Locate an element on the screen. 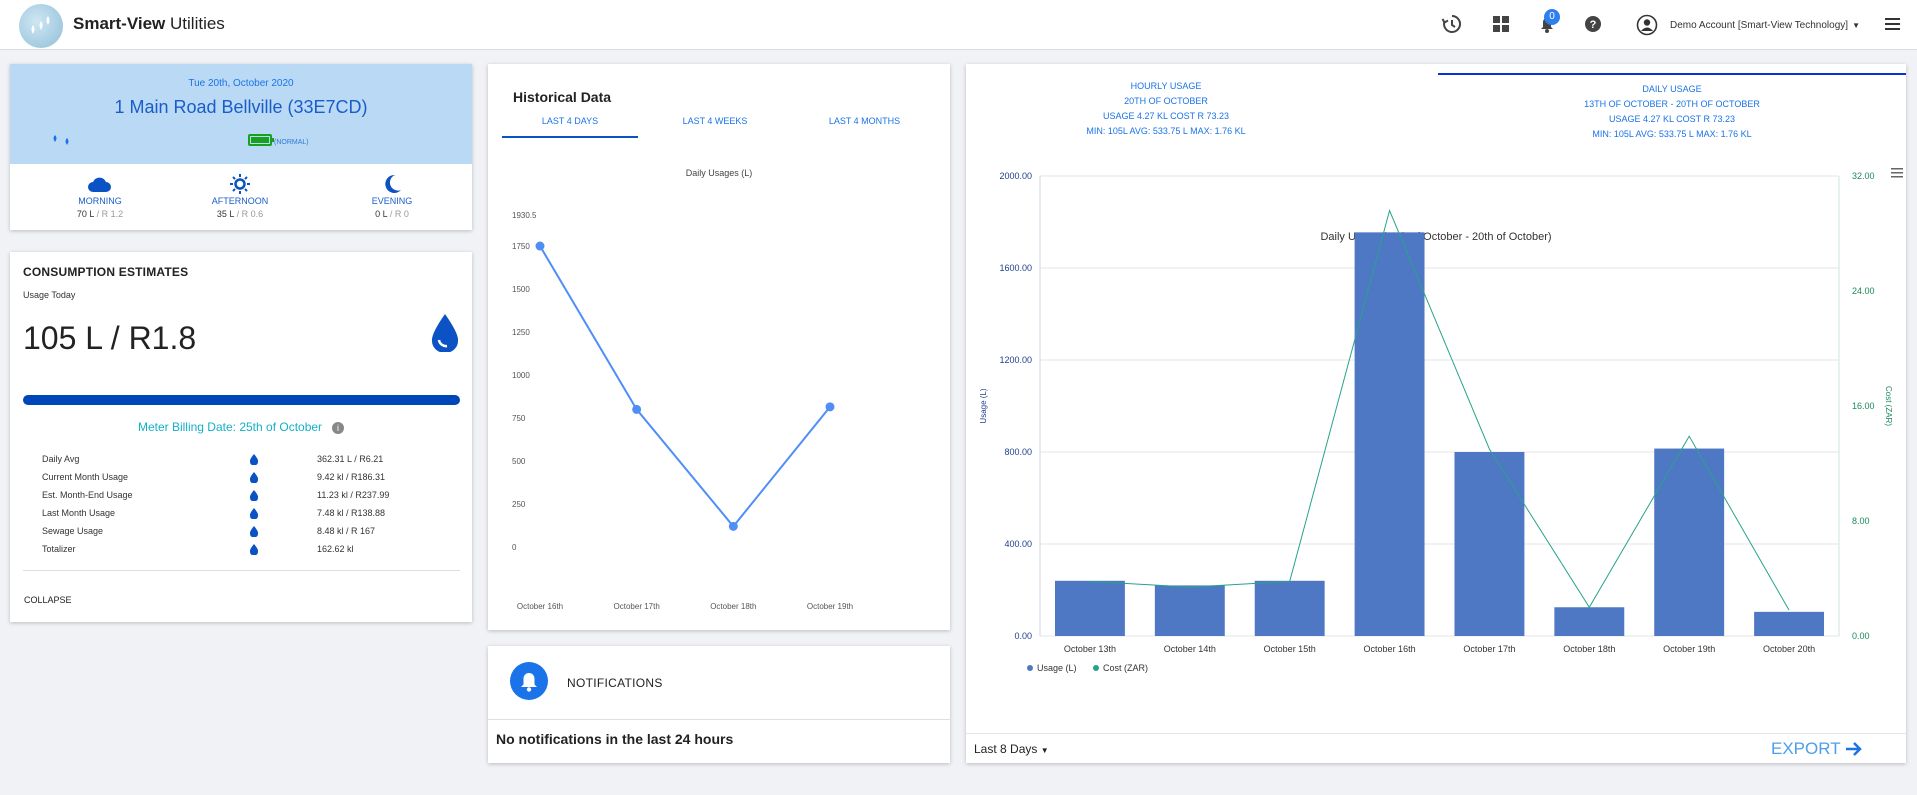 This screenshot has height=795, width=1917. caret-down-icon: ▼ is located at coordinates (1044, 750).